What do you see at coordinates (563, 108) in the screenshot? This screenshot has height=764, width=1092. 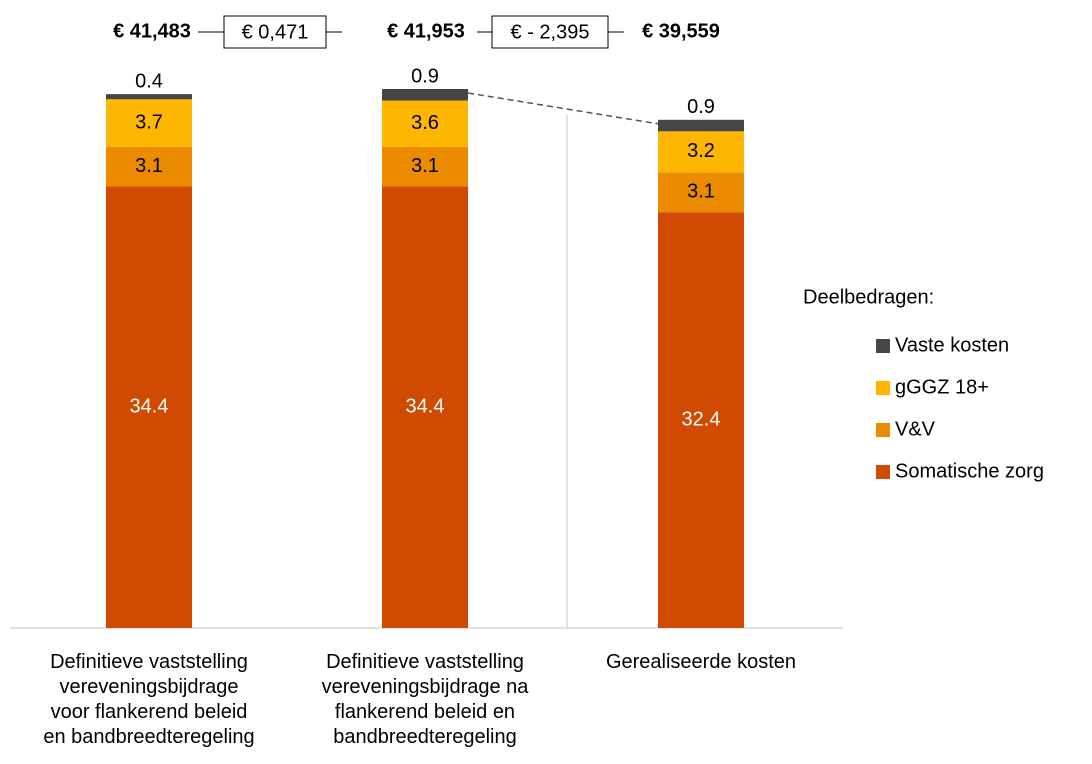 I see `connector` at bounding box center [563, 108].